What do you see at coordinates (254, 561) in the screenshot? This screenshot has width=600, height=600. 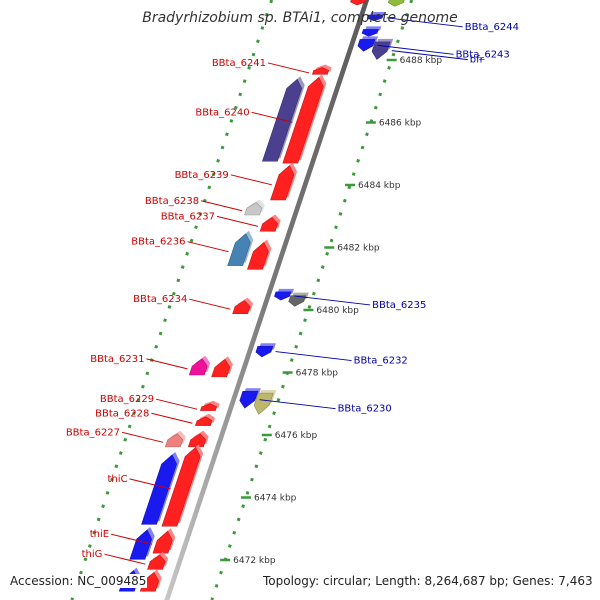 I see `ruler-tick-label: 6472 kbp` at bounding box center [254, 561].